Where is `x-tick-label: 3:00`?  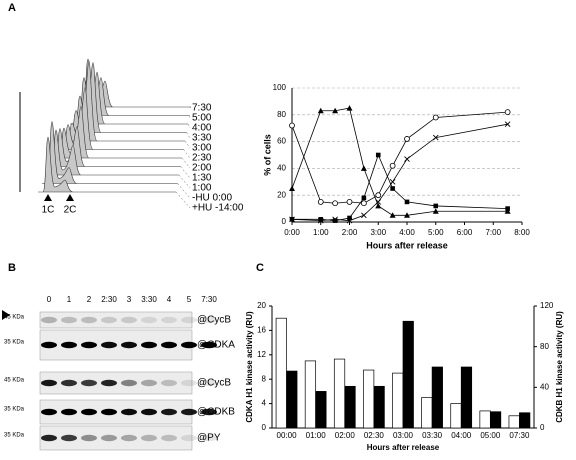 x-tick-label: 3:00 is located at coordinates (378, 232).